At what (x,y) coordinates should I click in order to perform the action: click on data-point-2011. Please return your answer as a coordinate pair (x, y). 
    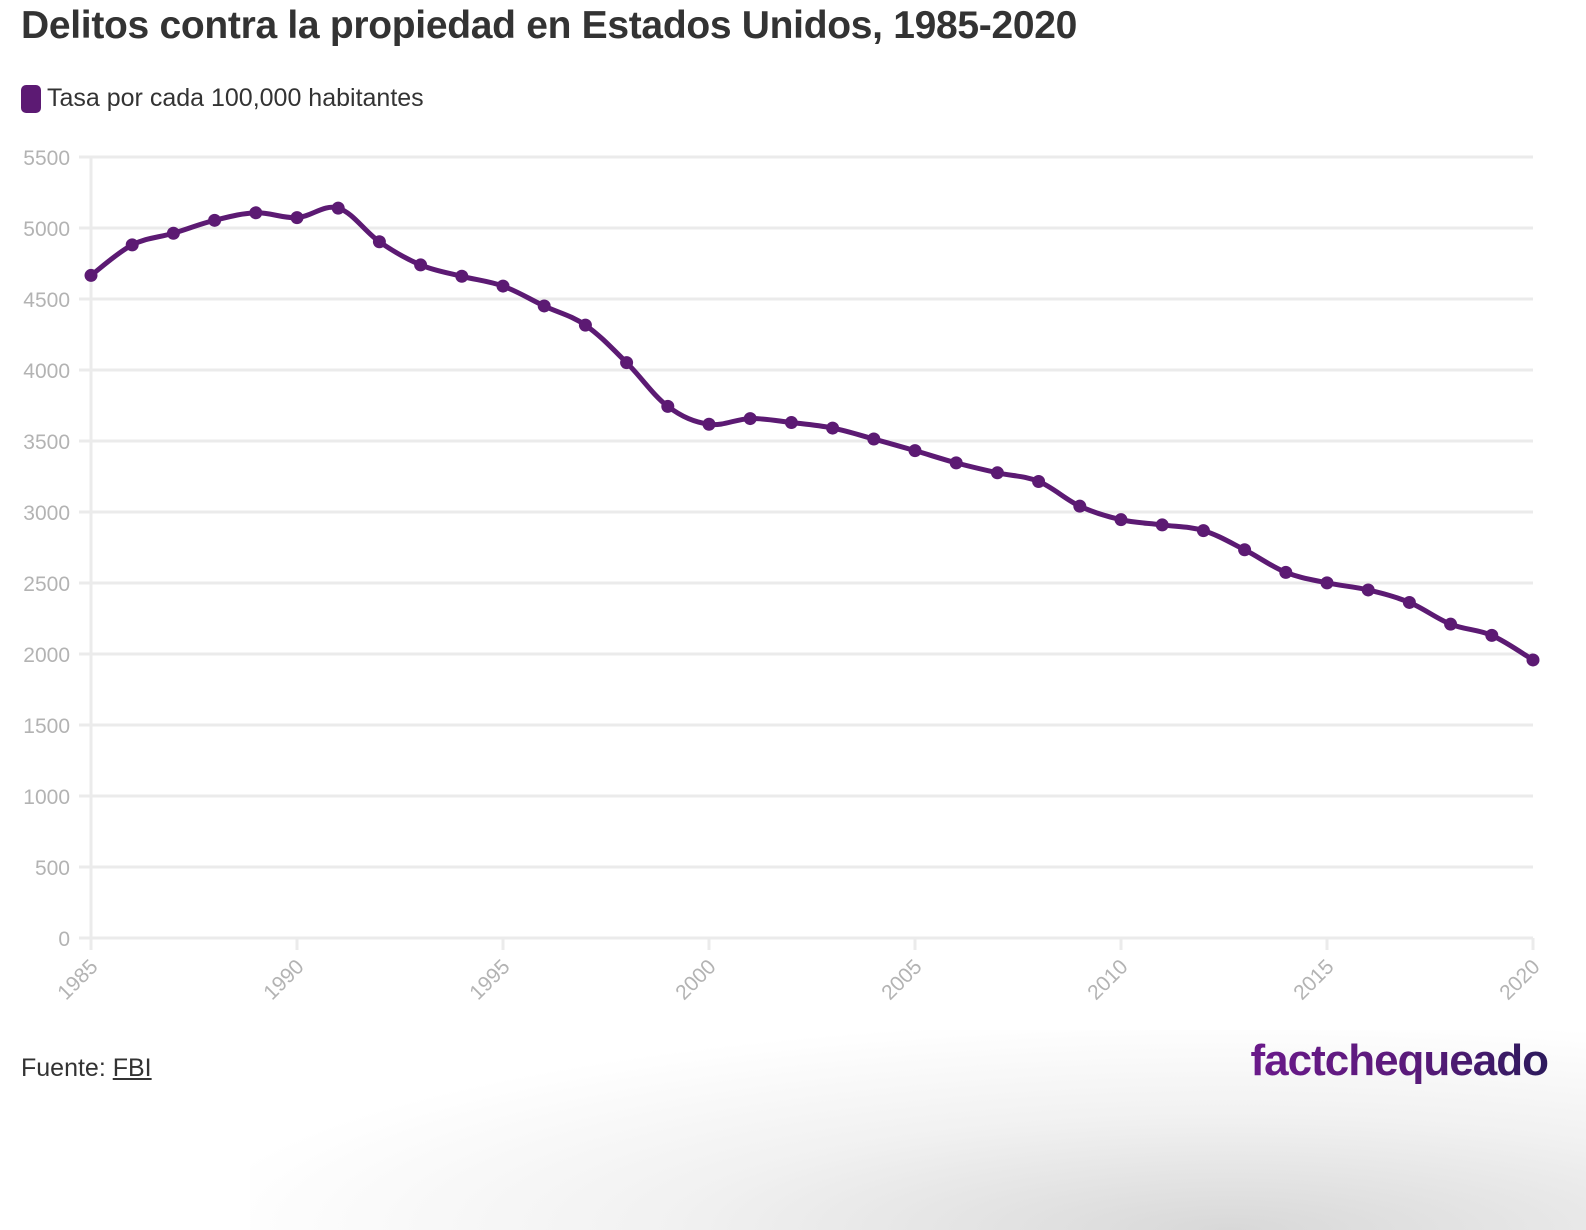
    Looking at the image, I should click on (1162, 525).